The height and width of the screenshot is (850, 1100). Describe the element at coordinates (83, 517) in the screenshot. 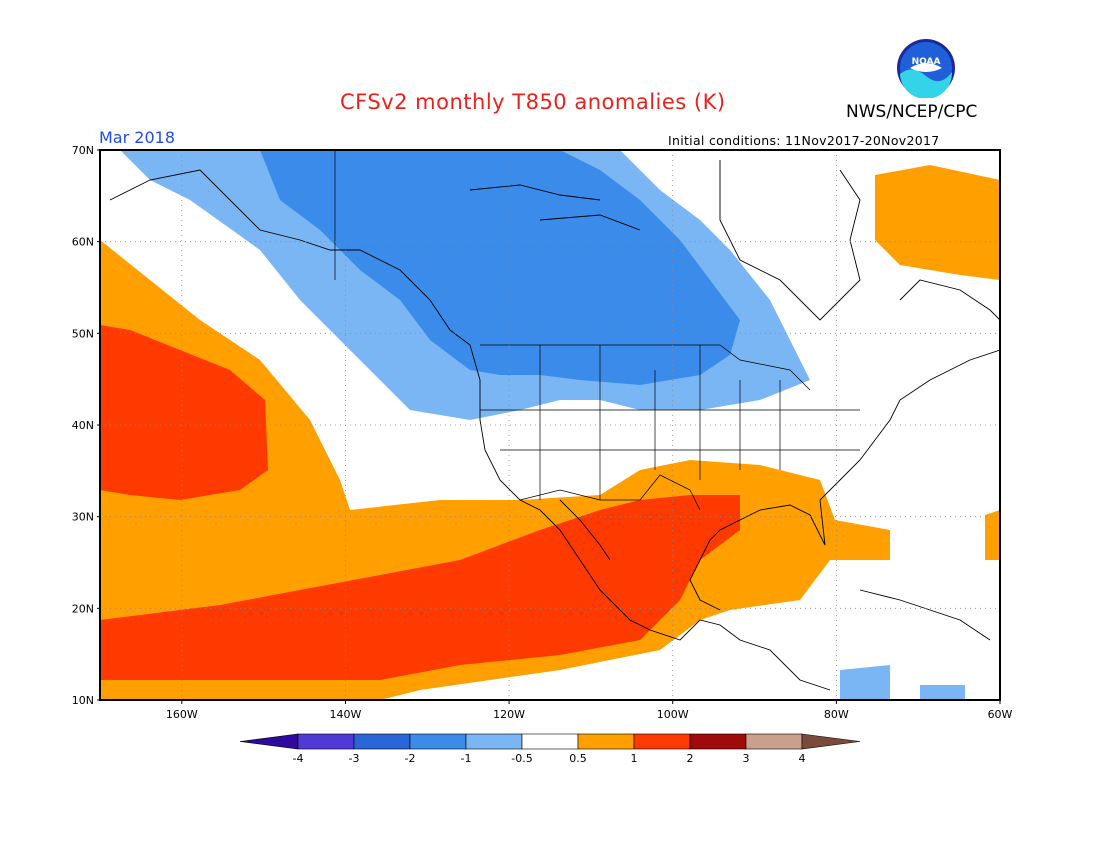

I see `lat-label: 30N` at that location.